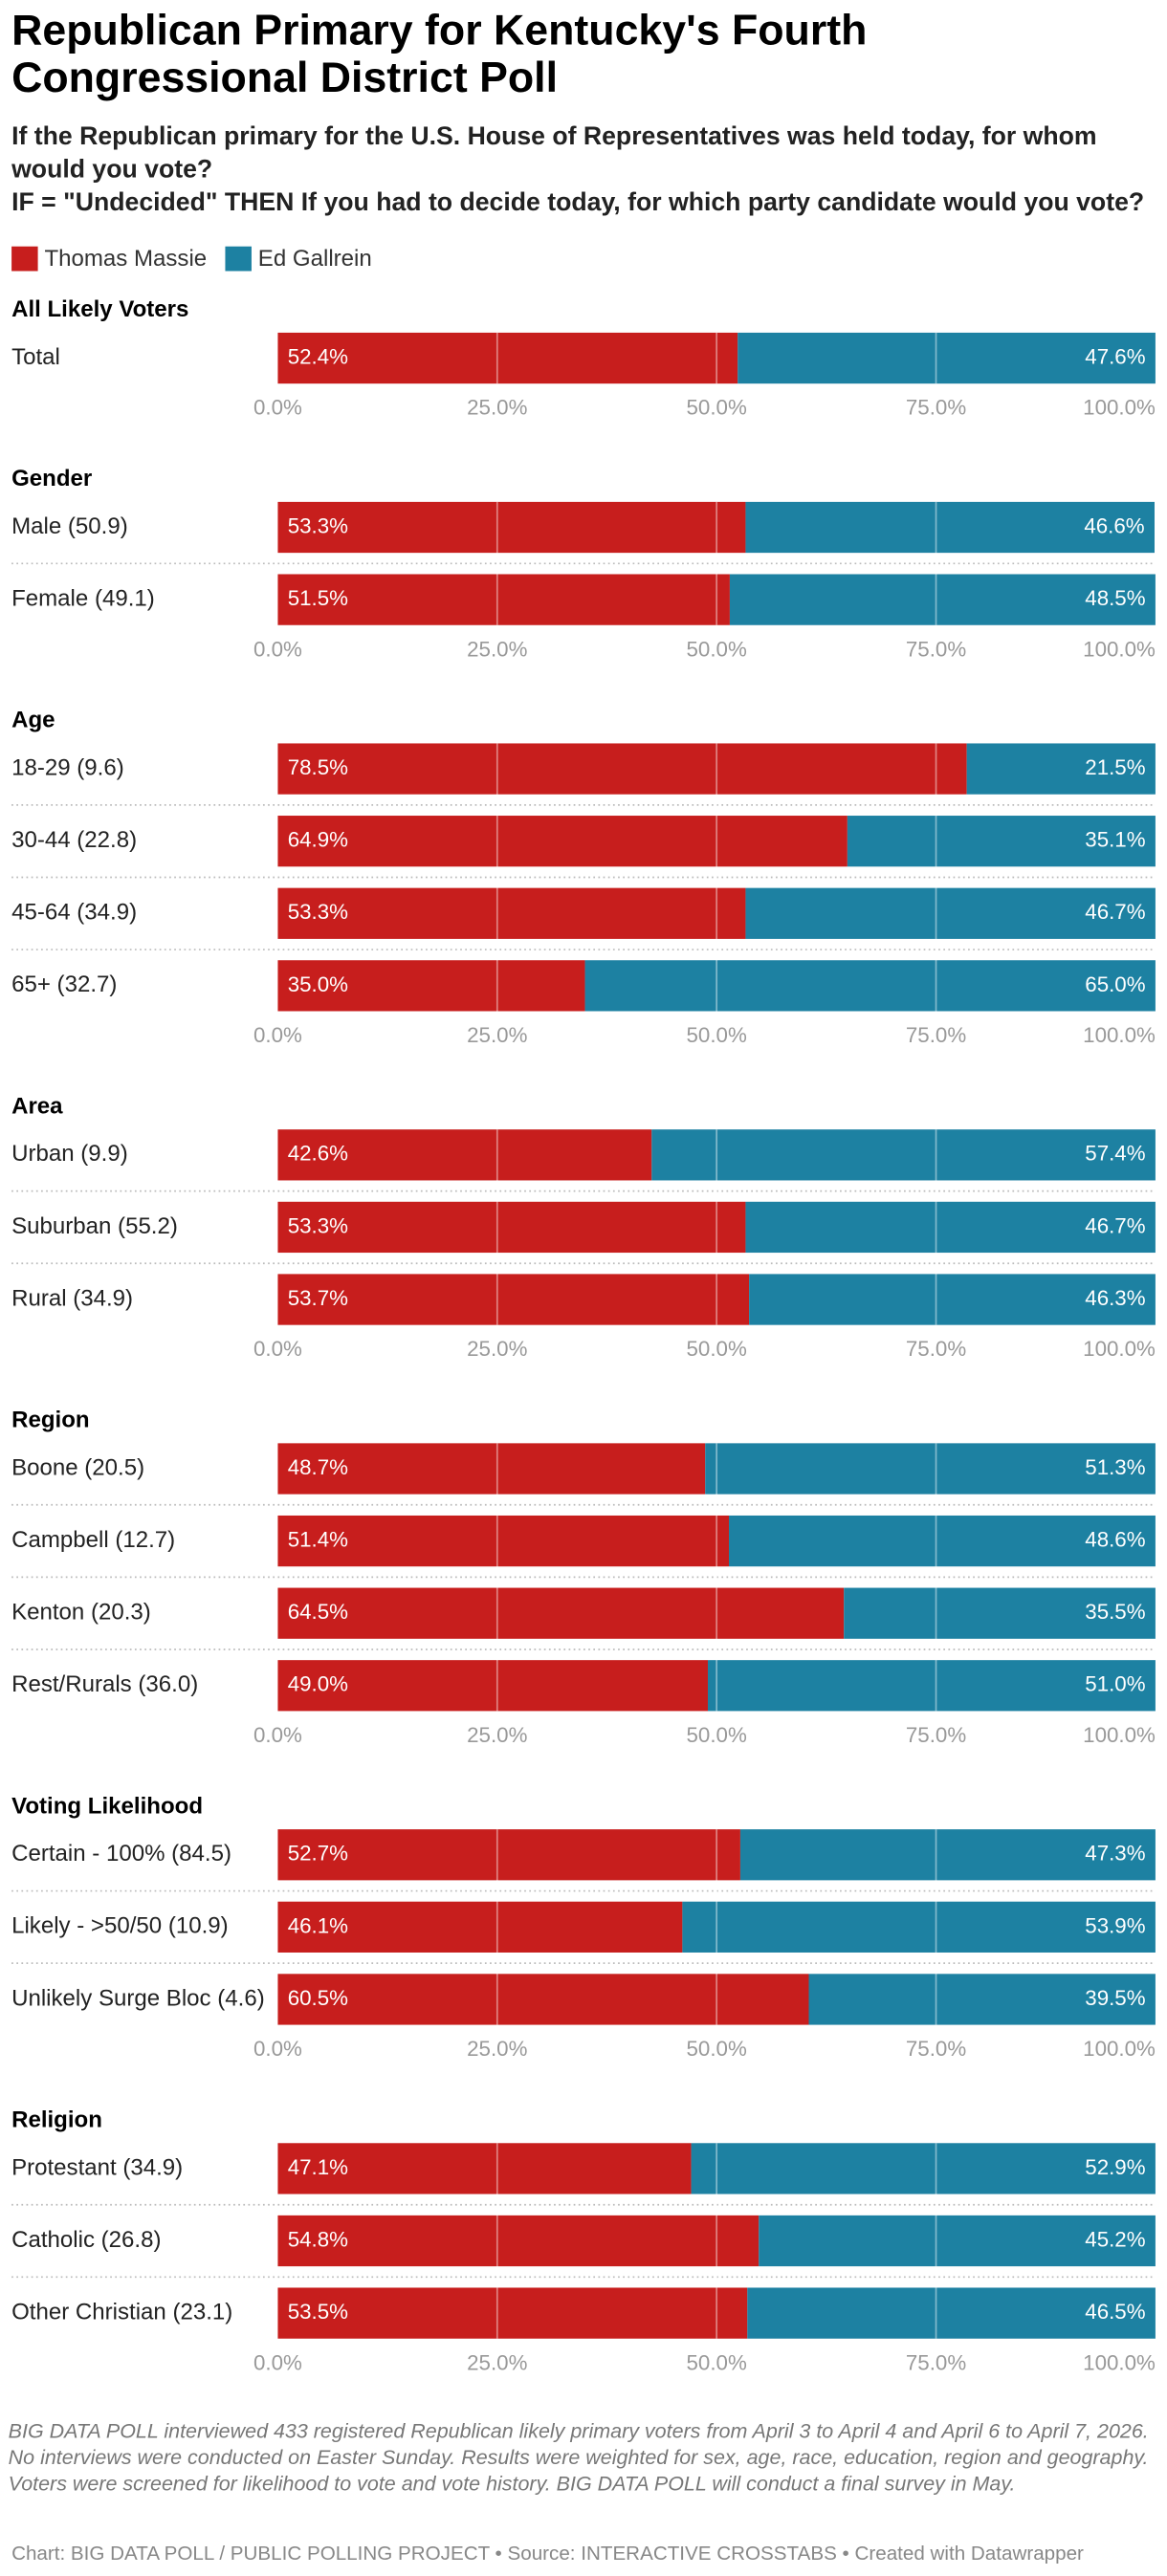 The height and width of the screenshot is (2576, 1167). I want to click on row-label: Rest/Rurals (36.0), so click(104, 1684).